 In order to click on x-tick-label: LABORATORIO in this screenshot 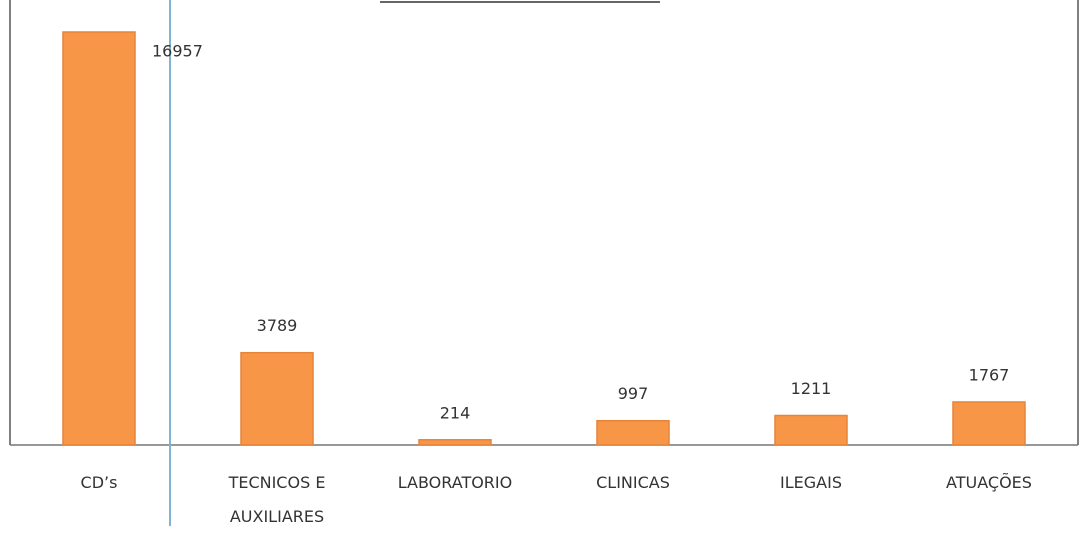, I will do `click(455, 482)`.